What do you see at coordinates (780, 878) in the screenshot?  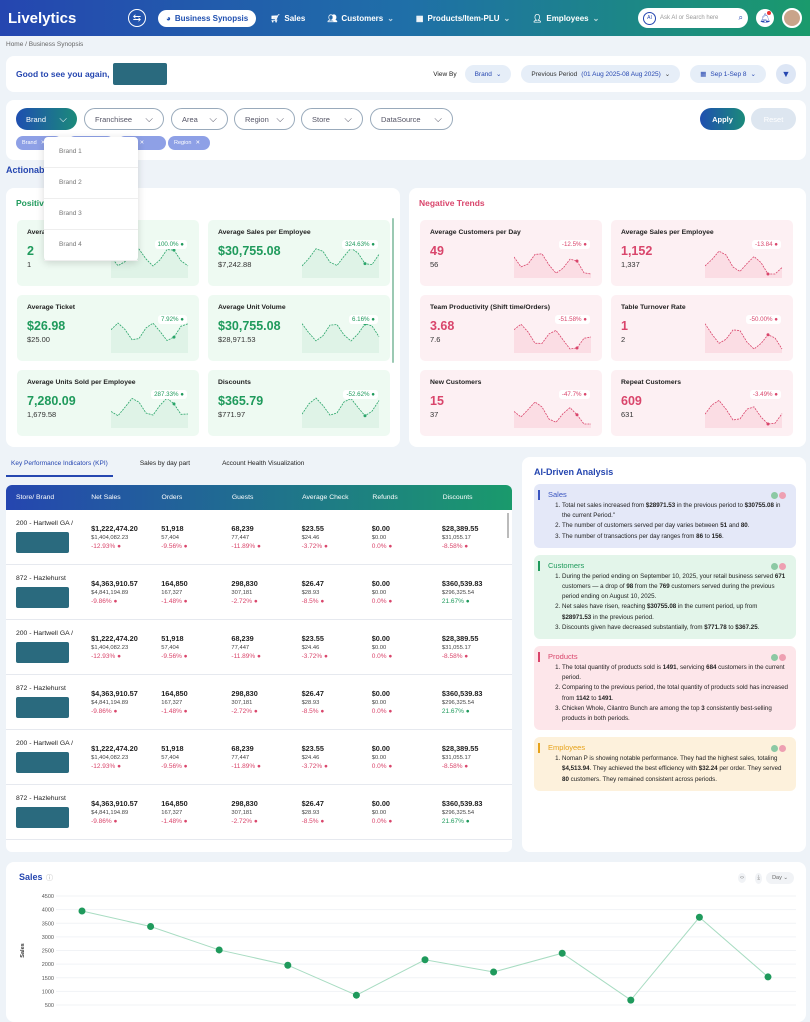 I see `granularity-select: Day ⌄` at bounding box center [780, 878].